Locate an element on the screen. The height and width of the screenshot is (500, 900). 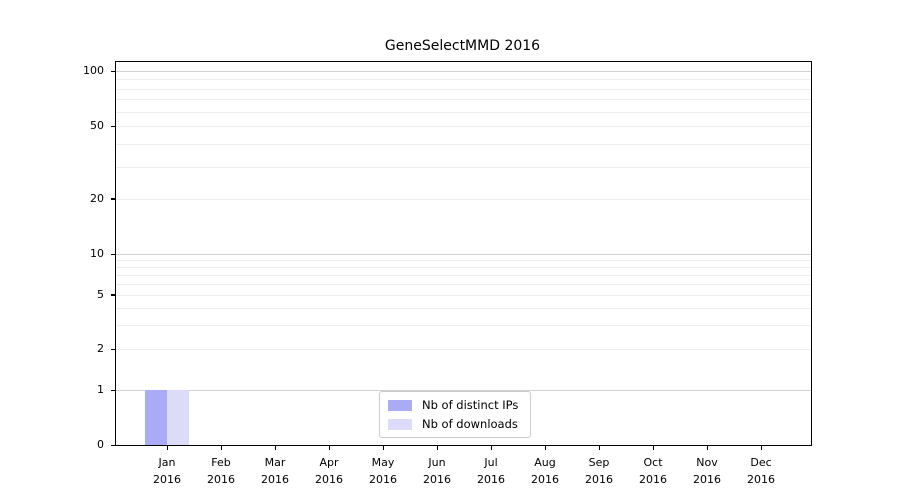
legend-label: Nb of downloads is located at coordinates (470, 424).